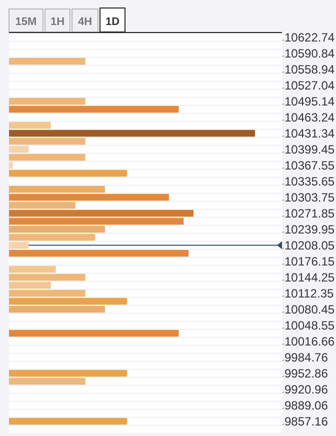 This screenshot has width=336, height=436. Describe the element at coordinates (57, 22) in the screenshot. I see `text: 1H` at that location.